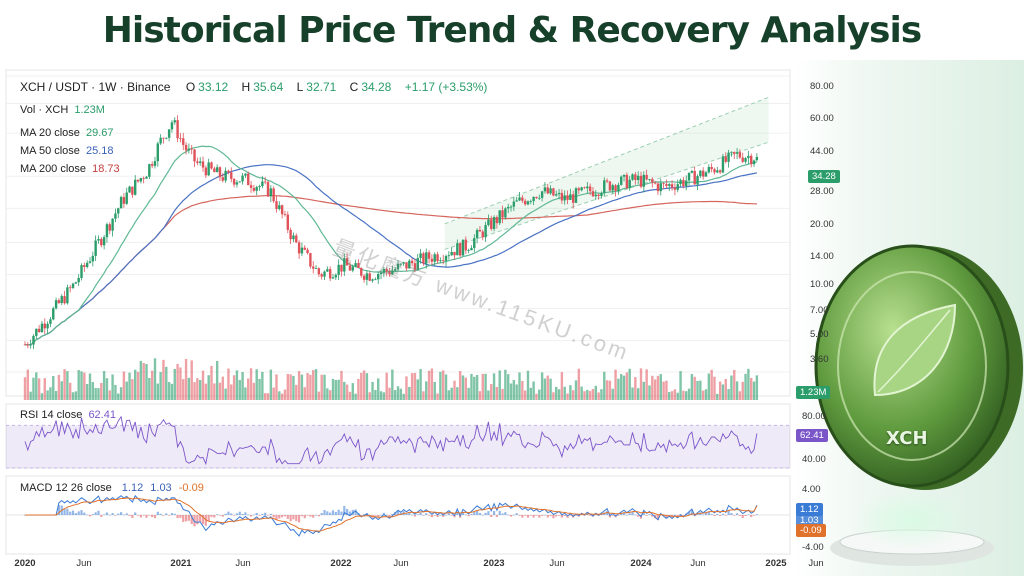 The width and height of the screenshot is (1024, 576). I want to click on volume-legend: Vol · XCH 1.23M, so click(62, 110).